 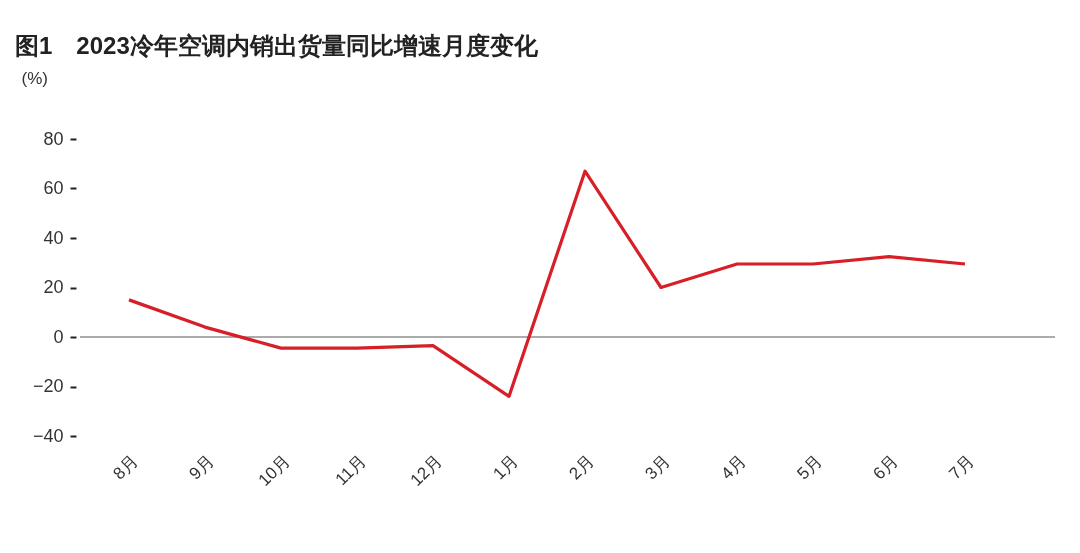 What do you see at coordinates (961, 467) in the screenshot?
I see `x-tick-label: 7月` at bounding box center [961, 467].